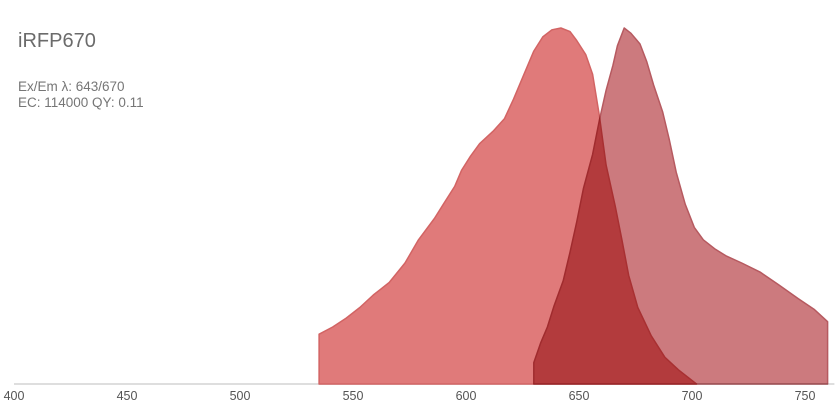 This screenshot has height=420, width=840. Describe the element at coordinates (57, 41) in the screenshot. I see `fluorophore-title: iRFP670` at that location.